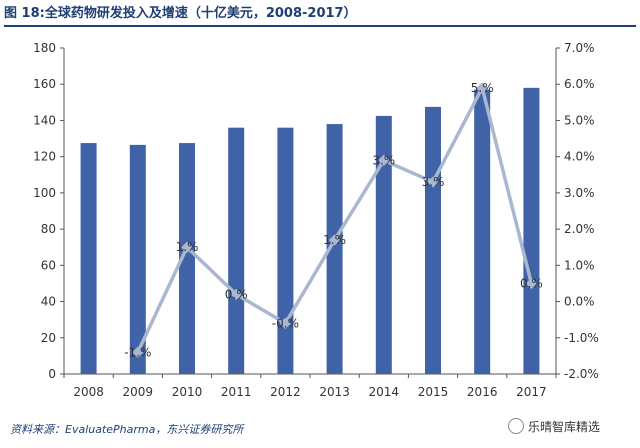 This screenshot has width=640, height=448. What do you see at coordinates (579, 157) in the screenshot?
I see `y-right-tick-label: 4.0%` at bounding box center [579, 157].